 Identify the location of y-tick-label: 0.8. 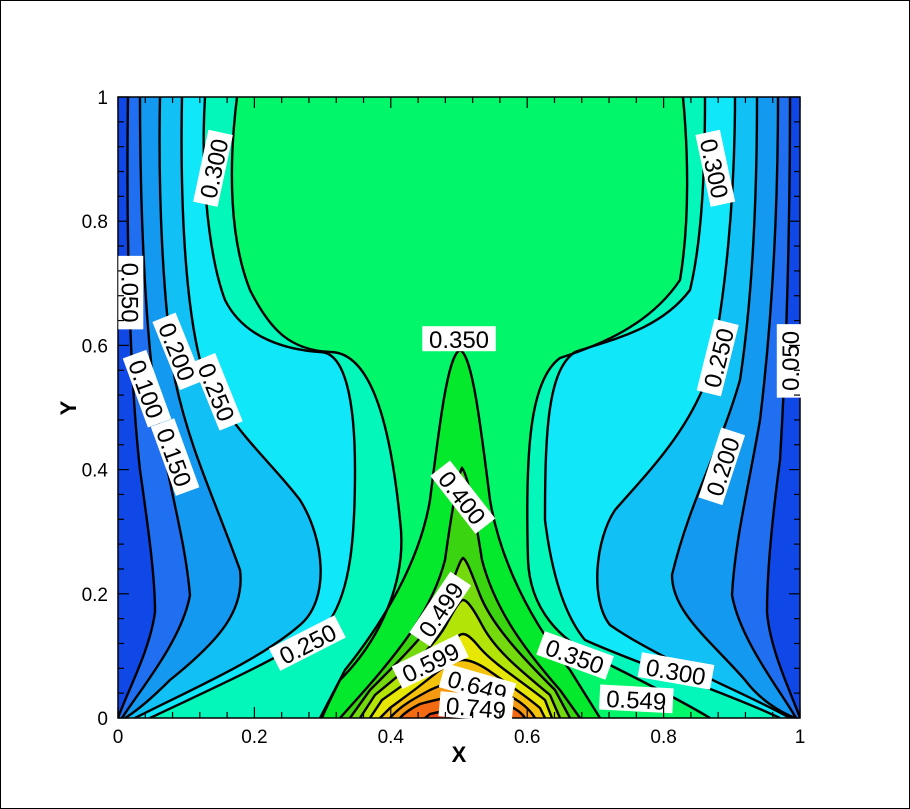
(95, 222).